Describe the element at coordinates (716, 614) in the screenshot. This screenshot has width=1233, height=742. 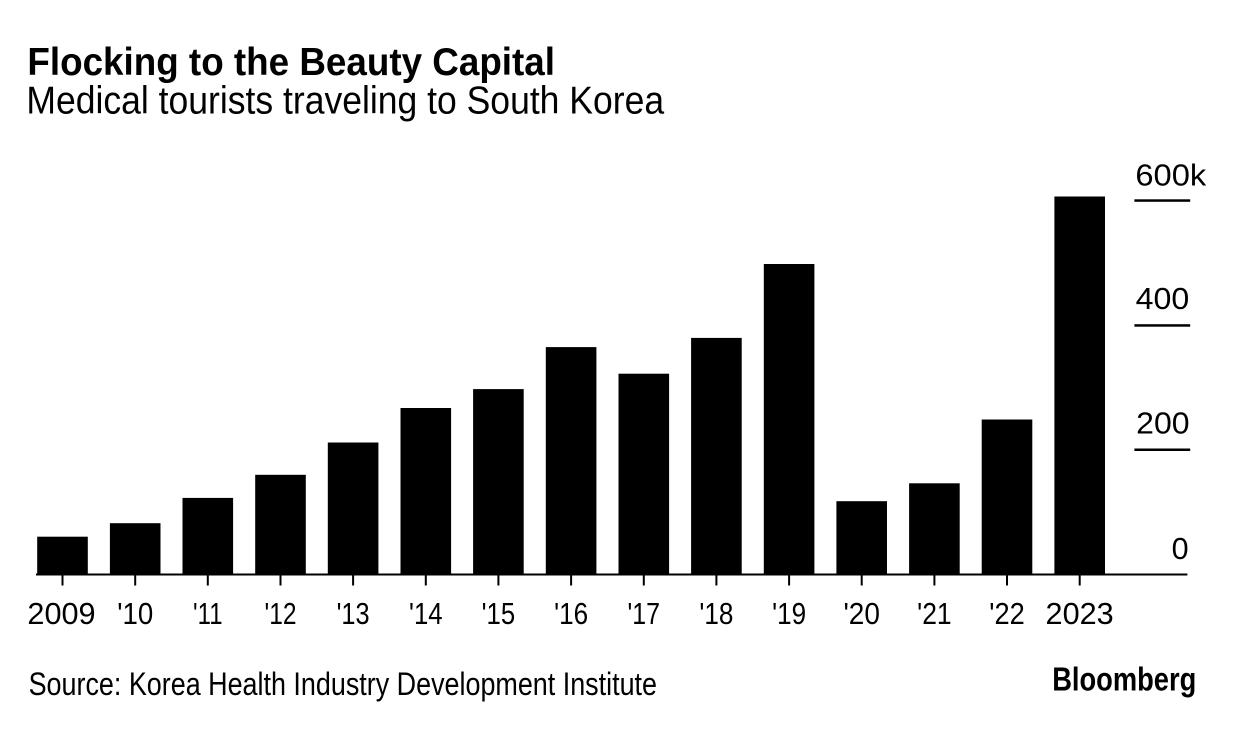
I see `svg-text: '18` at that location.